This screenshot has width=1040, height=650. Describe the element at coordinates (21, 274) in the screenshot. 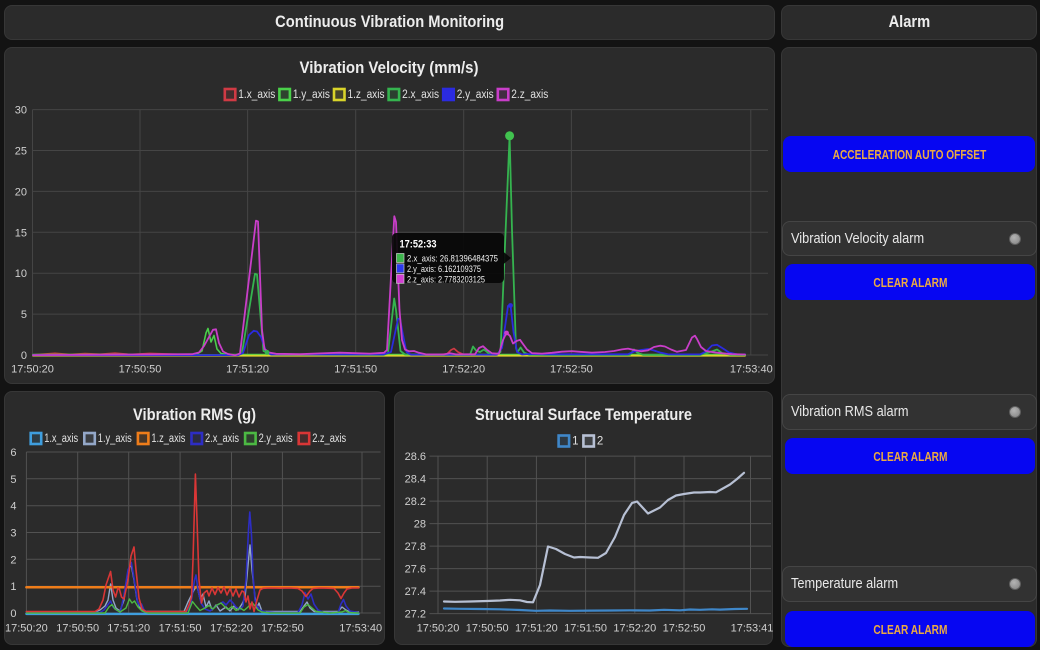

I see `svg-text: 10` at that location.